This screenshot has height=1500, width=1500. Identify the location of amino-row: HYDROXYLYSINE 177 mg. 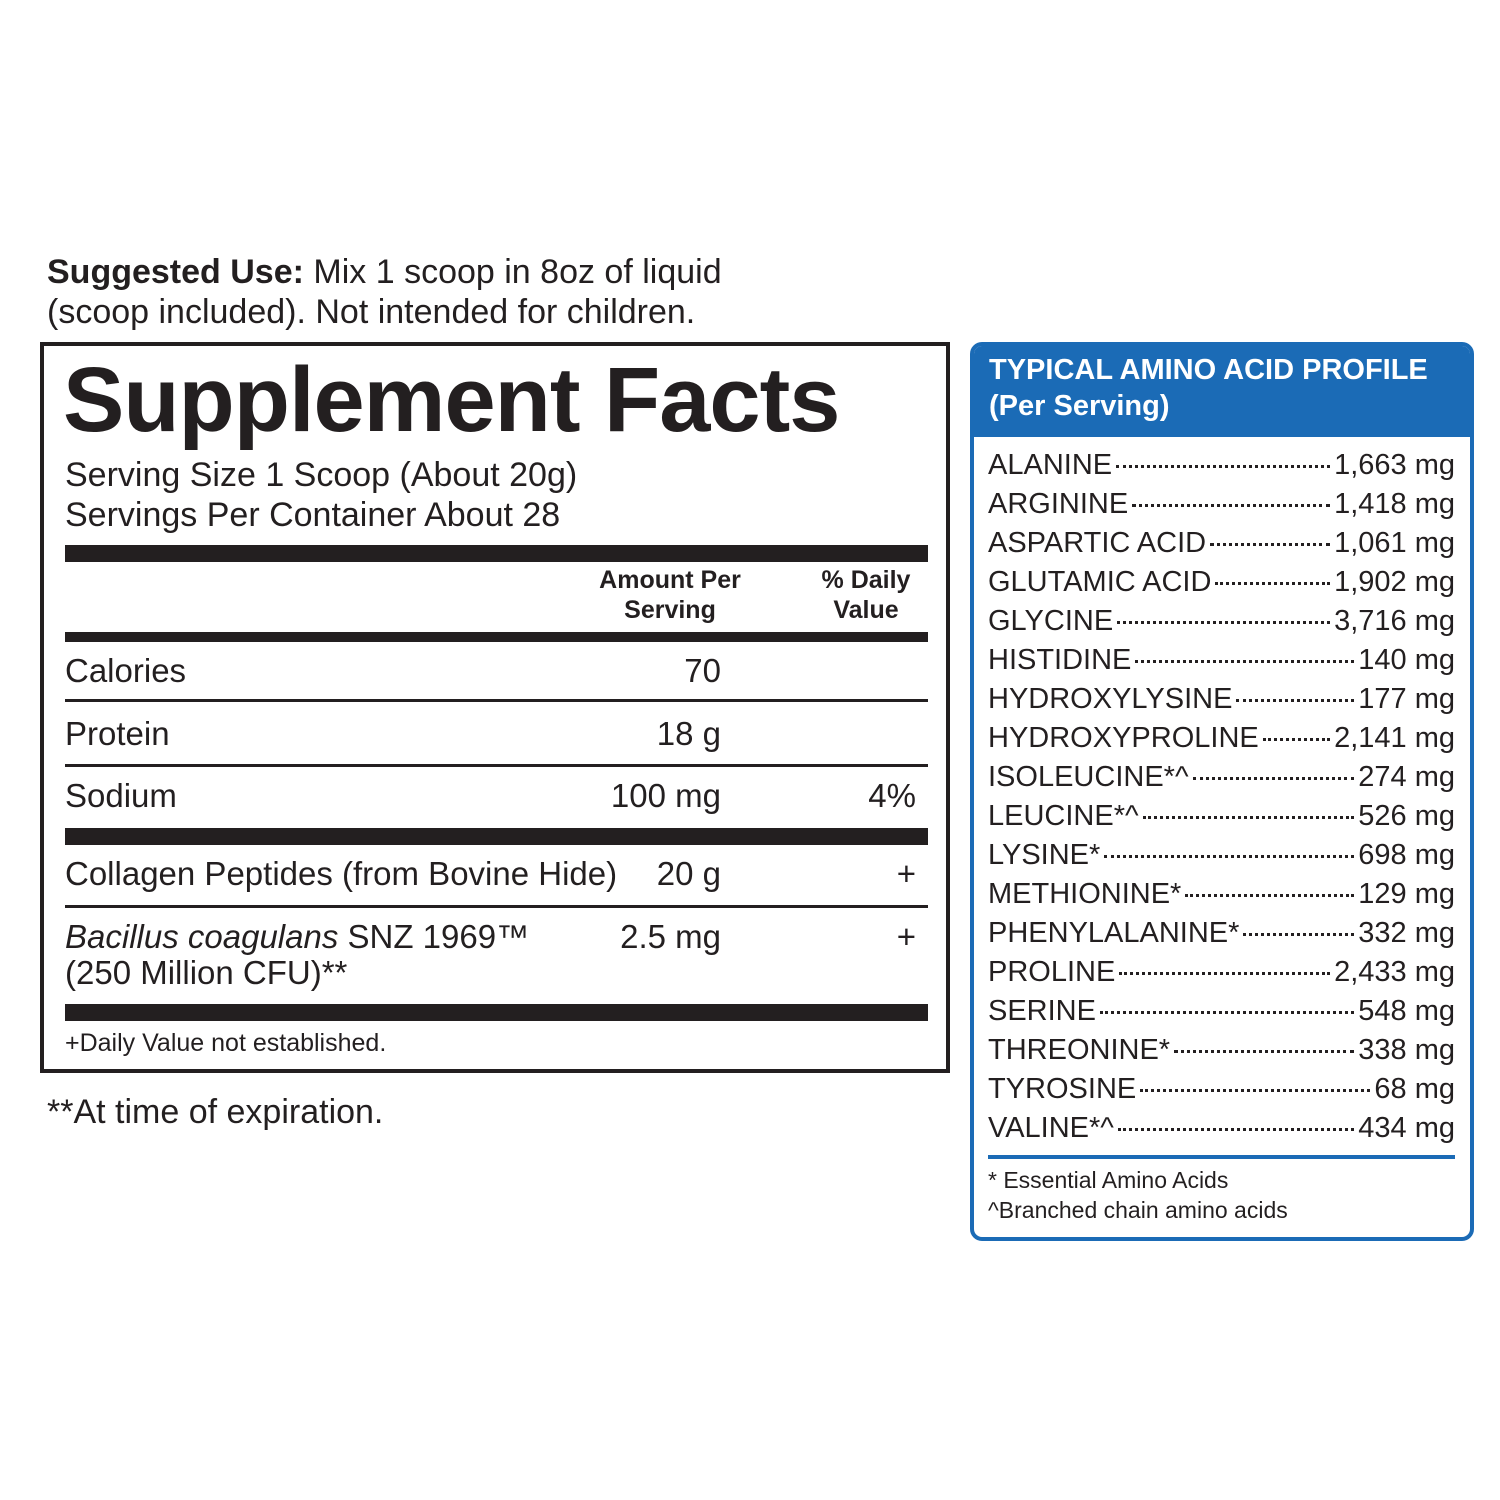
(1221, 699).